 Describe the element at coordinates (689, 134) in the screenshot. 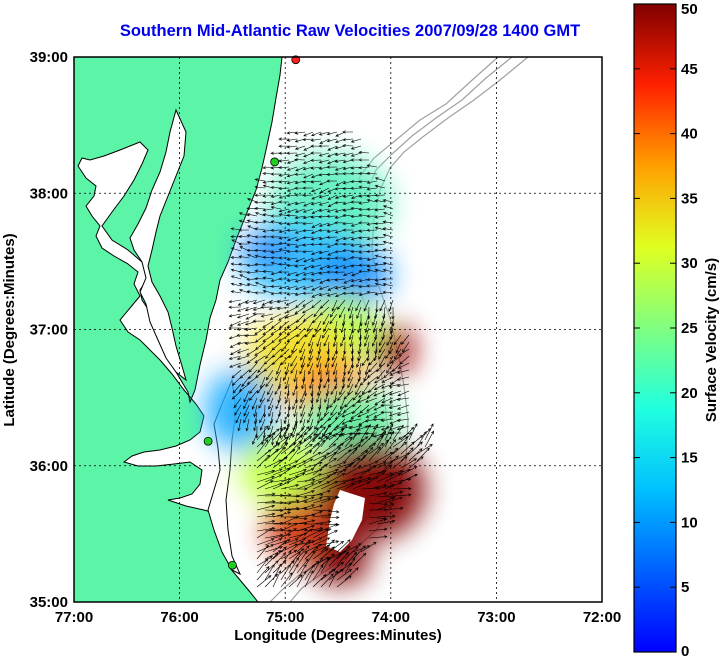

I see `colorbar-tick-label: 40` at that location.